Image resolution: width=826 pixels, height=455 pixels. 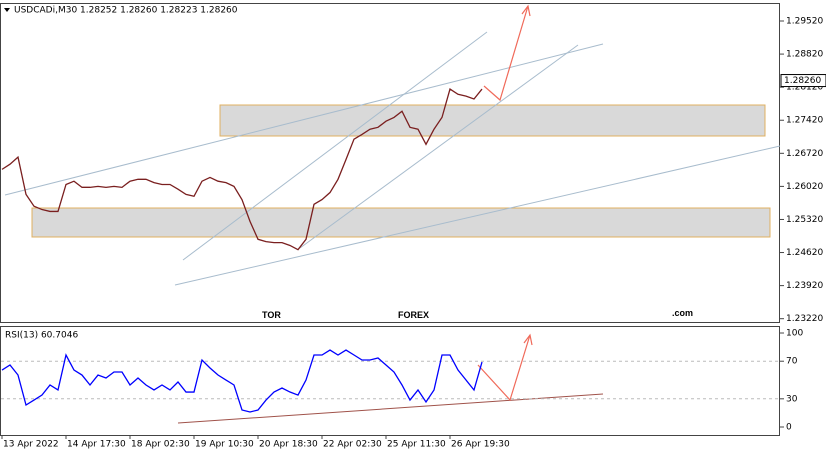 What do you see at coordinates (480, 445) in the screenshot?
I see `x-tick-label: 26 Apr 19:30` at bounding box center [480, 445].